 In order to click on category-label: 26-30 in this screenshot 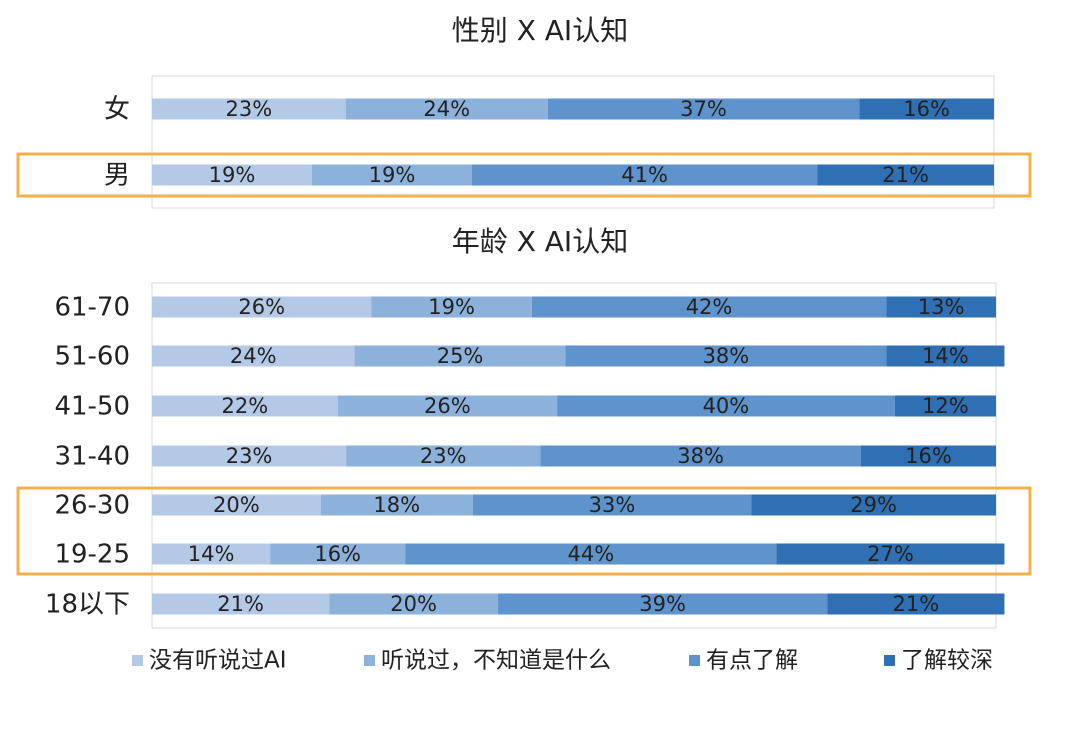, I will do `click(92, 506)`.